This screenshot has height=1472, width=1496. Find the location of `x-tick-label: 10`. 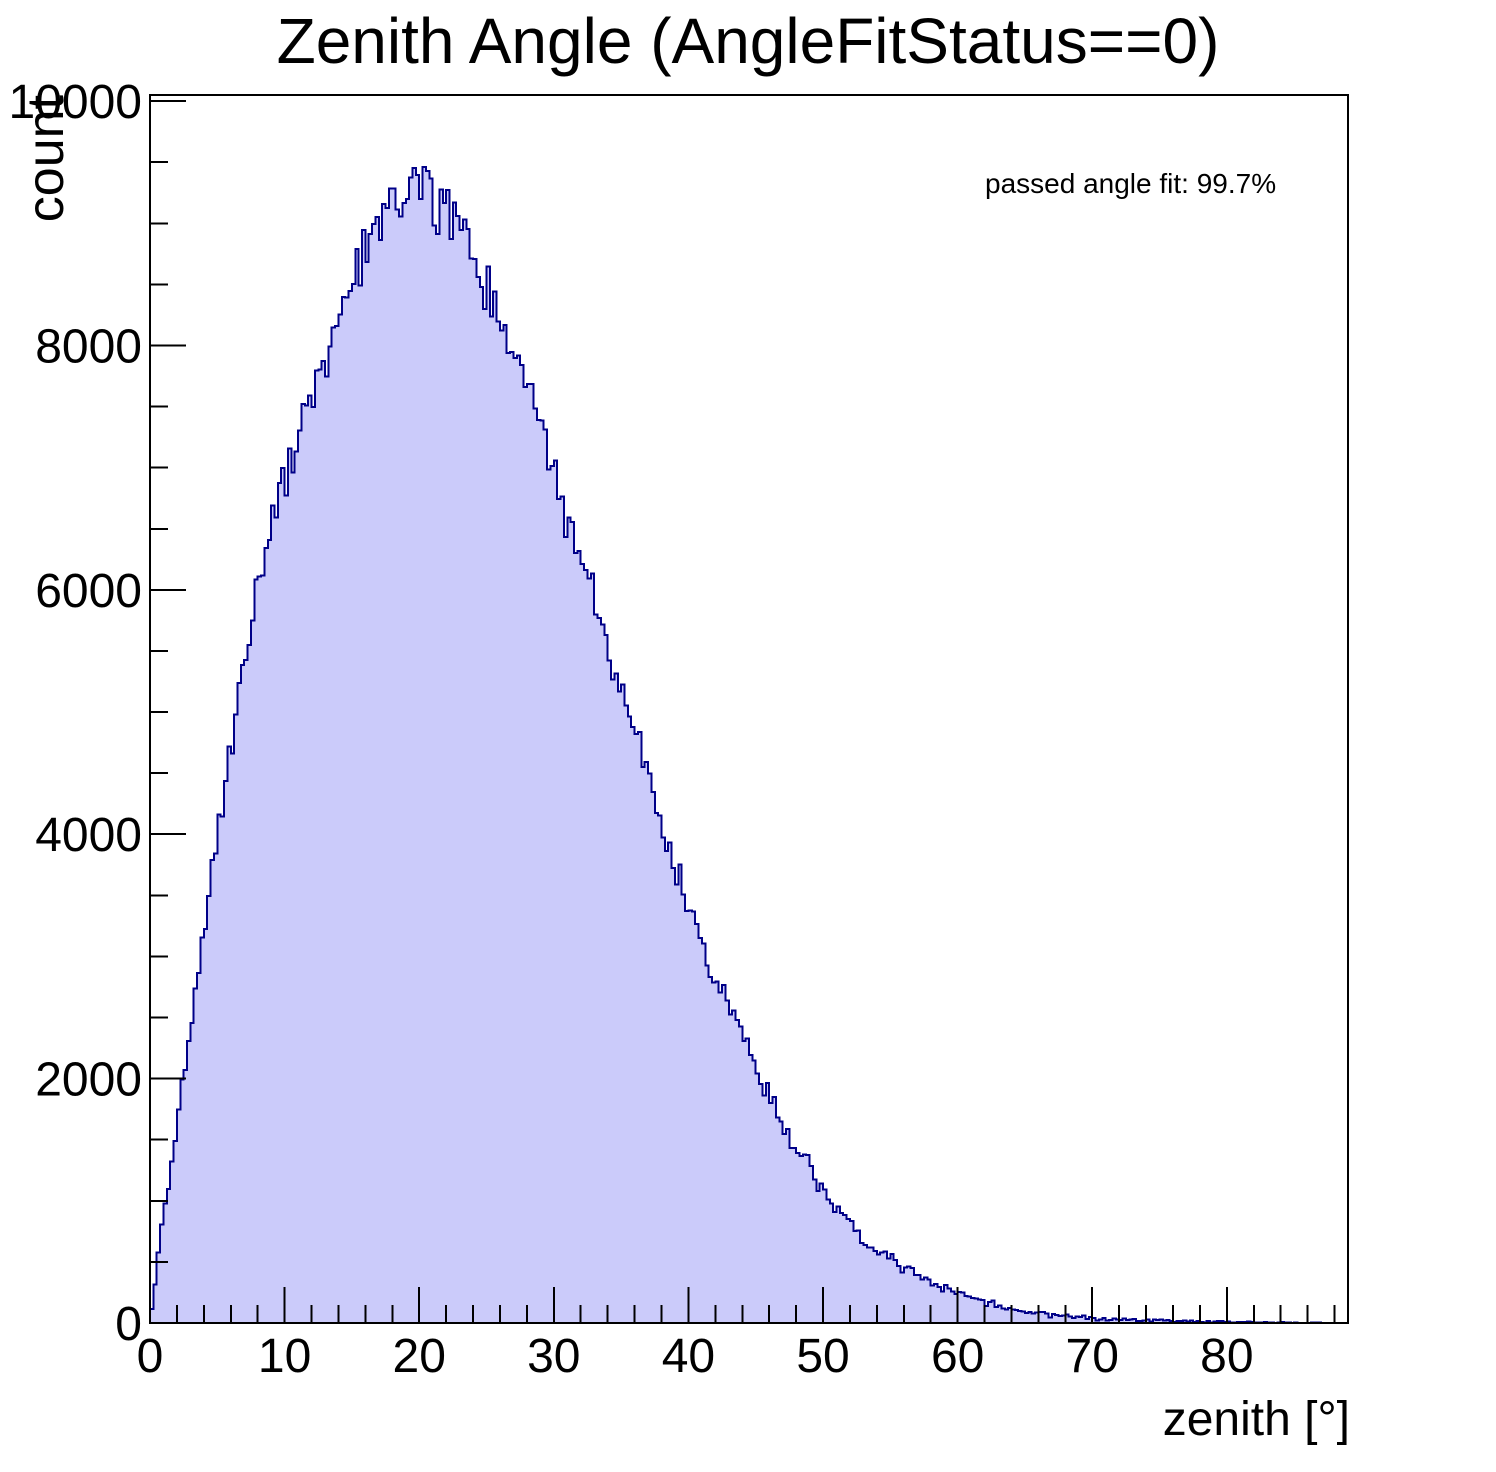

x-tick-label: 10 is located at coordinates (284, 1356).